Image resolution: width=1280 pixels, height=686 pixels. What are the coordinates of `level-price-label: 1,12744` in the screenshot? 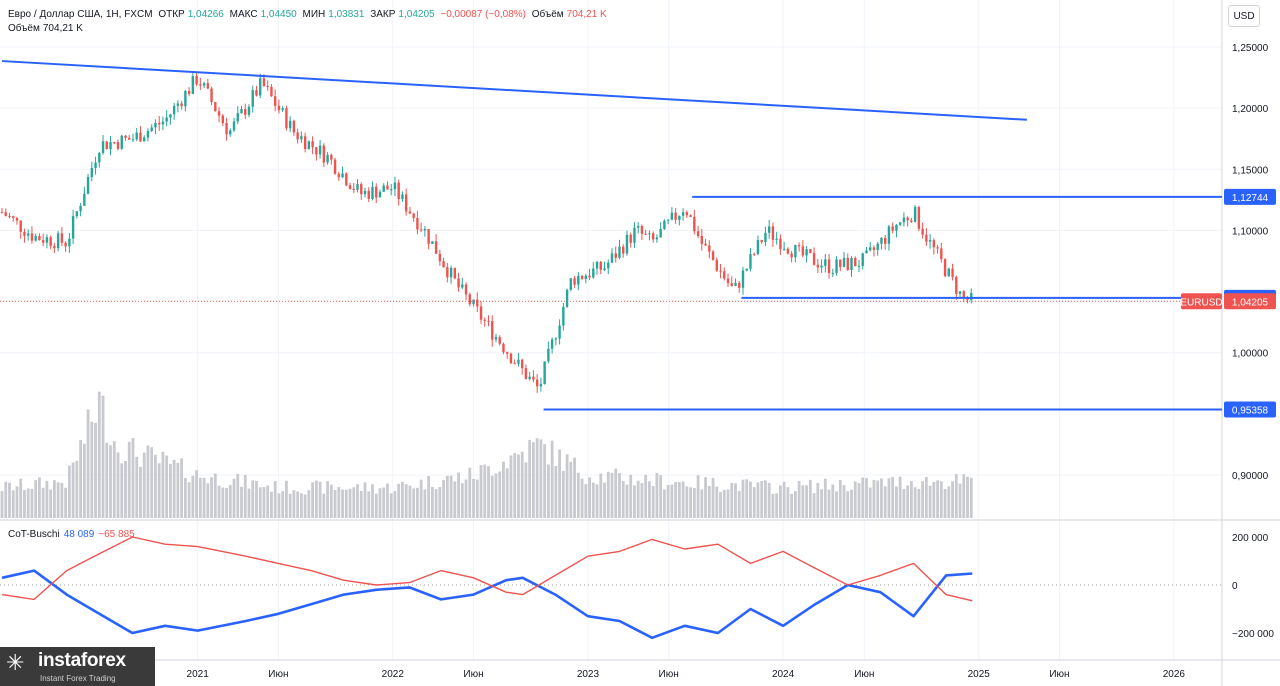 It's located at (1250, 198).